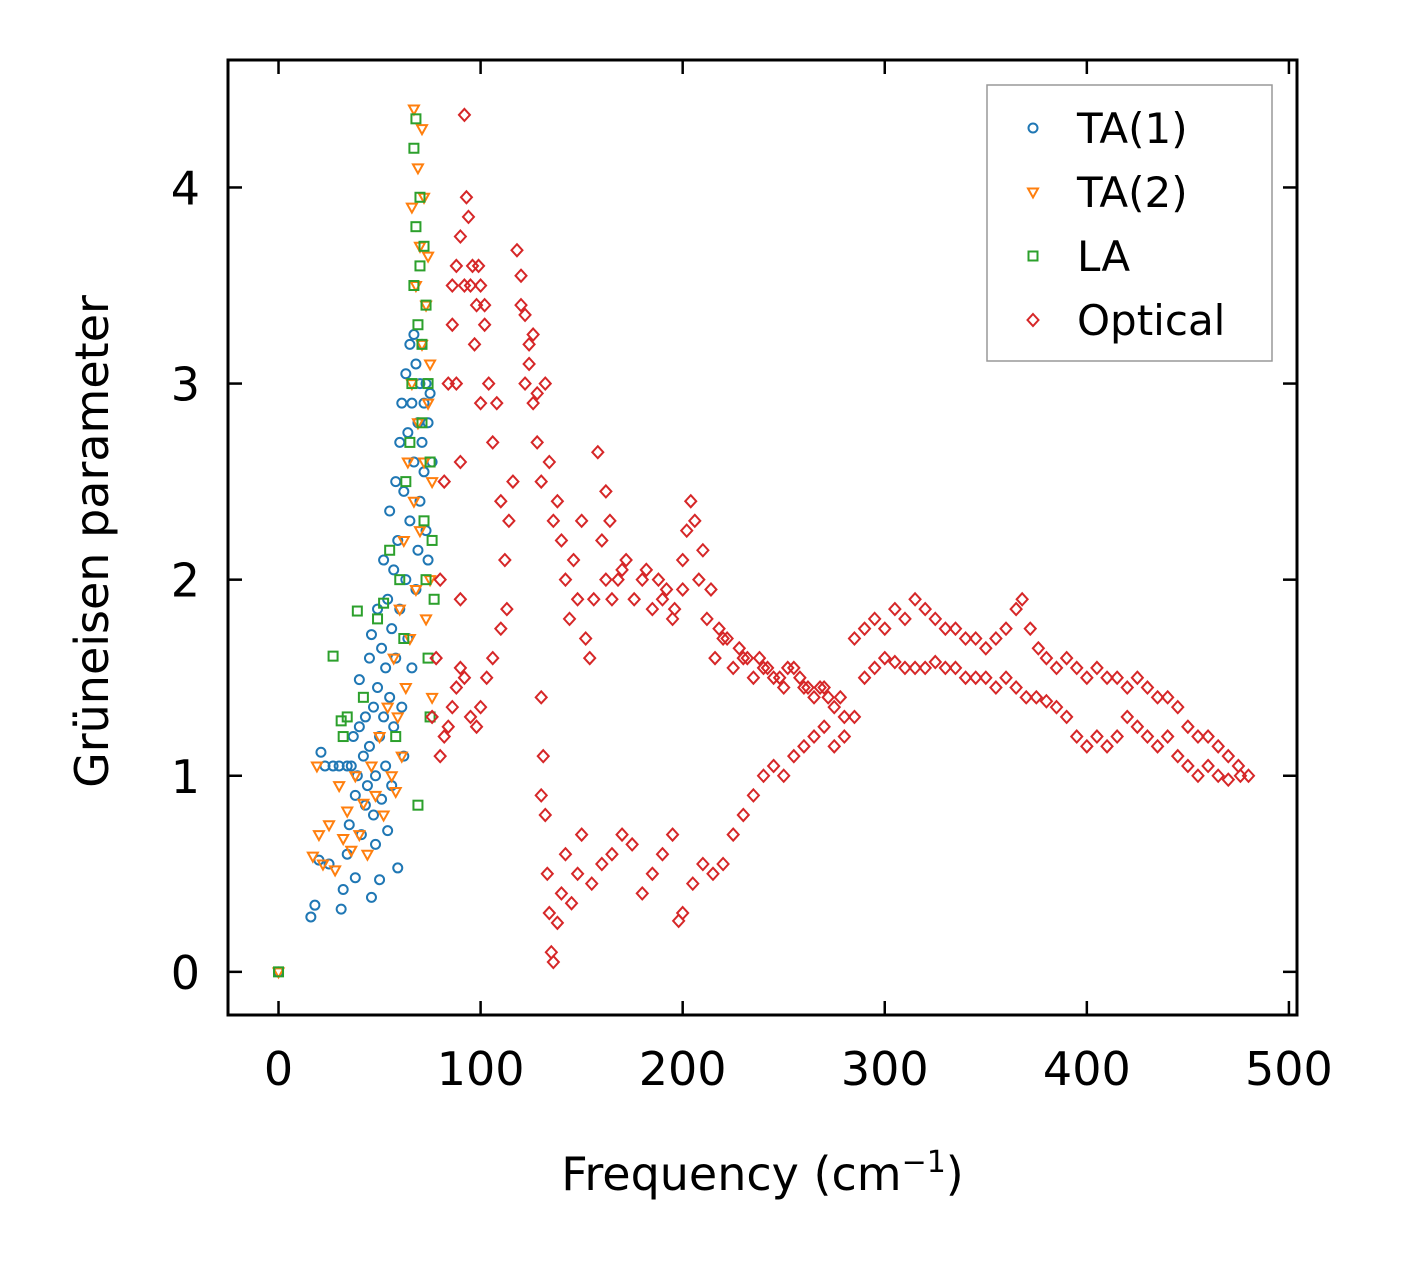 The height and width of the screenshot is (1264, 1407). Describe the element at coordinates (885, 1069) in the screenshot. I see `x-tick-label: 300` at that location.